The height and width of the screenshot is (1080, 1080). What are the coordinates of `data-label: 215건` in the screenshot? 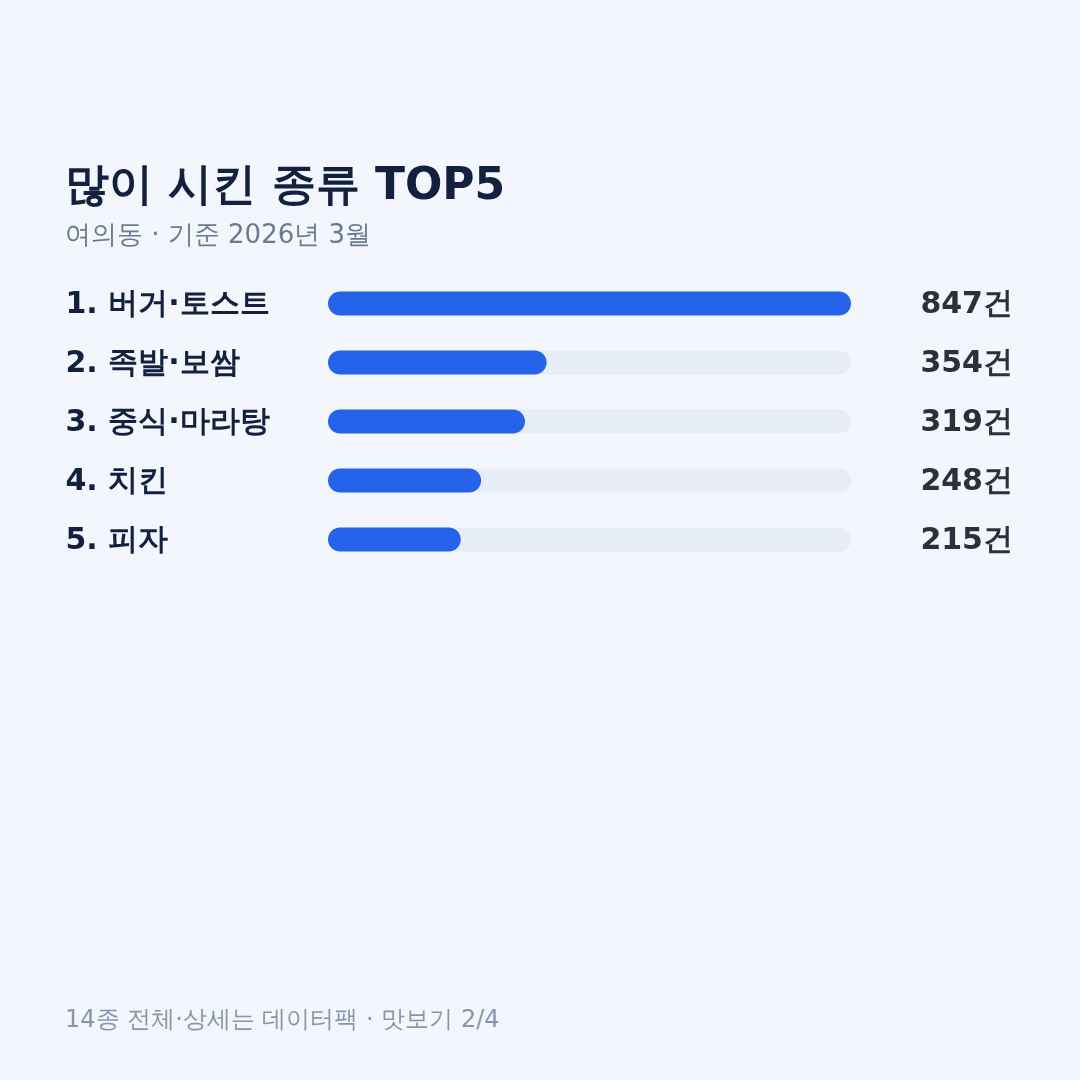 It's located at (966, 538).